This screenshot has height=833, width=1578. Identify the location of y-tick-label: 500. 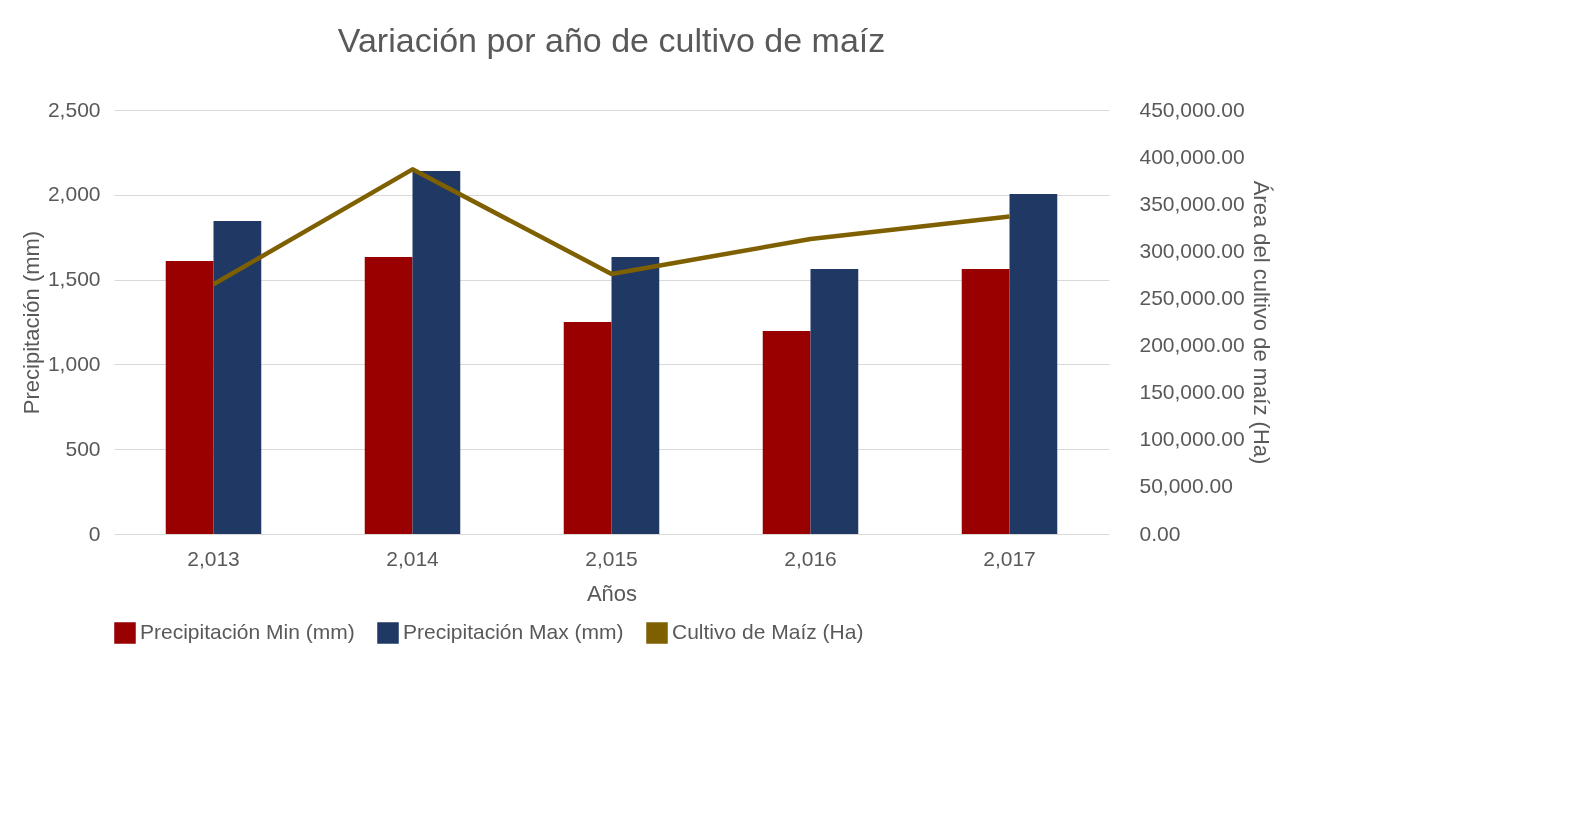
(83, 448).